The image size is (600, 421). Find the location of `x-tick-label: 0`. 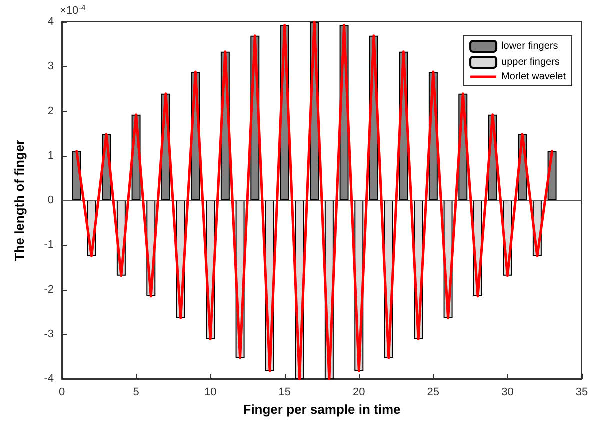

x-tick-label: 0 is located at coordinates (62, 392).